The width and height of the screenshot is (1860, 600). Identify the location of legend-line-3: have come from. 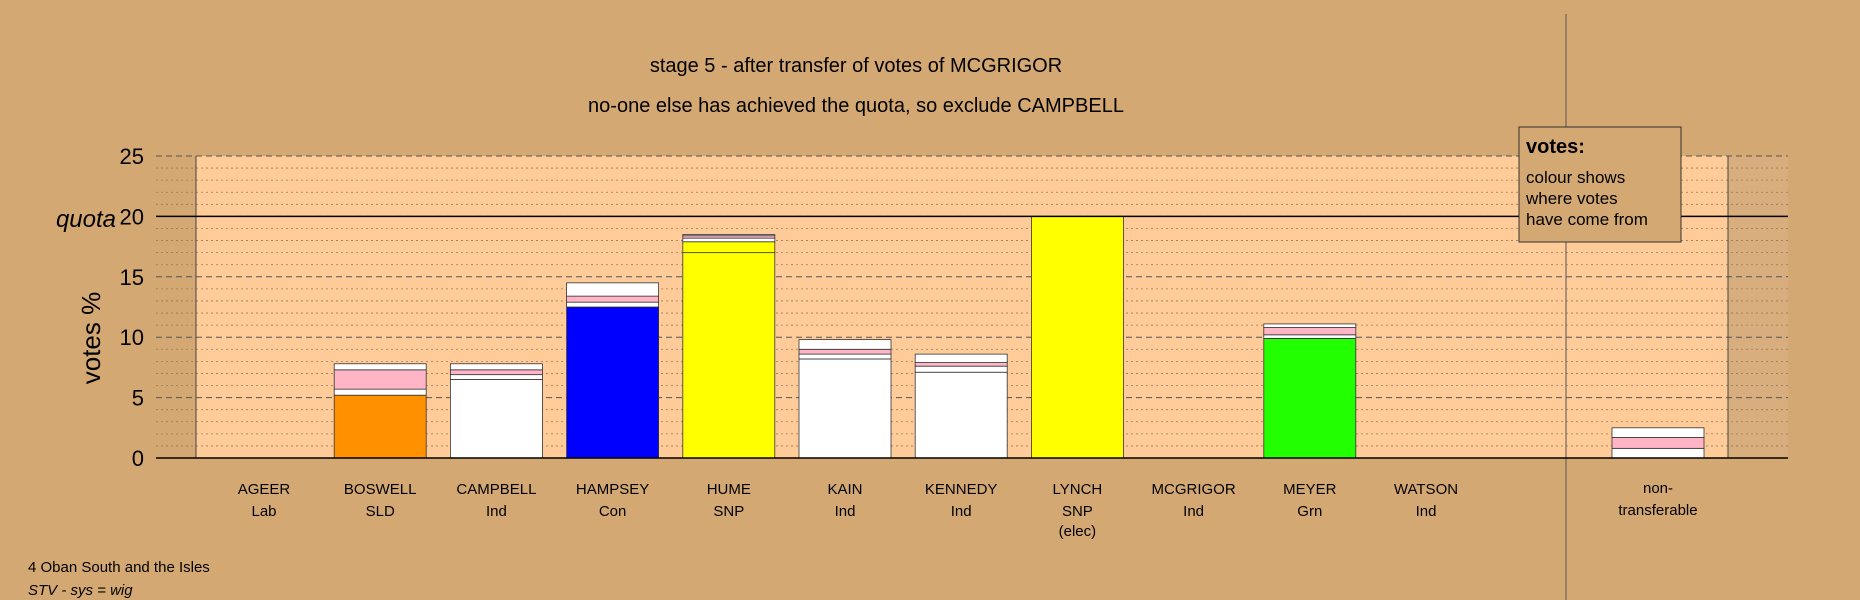
(1587, 219).